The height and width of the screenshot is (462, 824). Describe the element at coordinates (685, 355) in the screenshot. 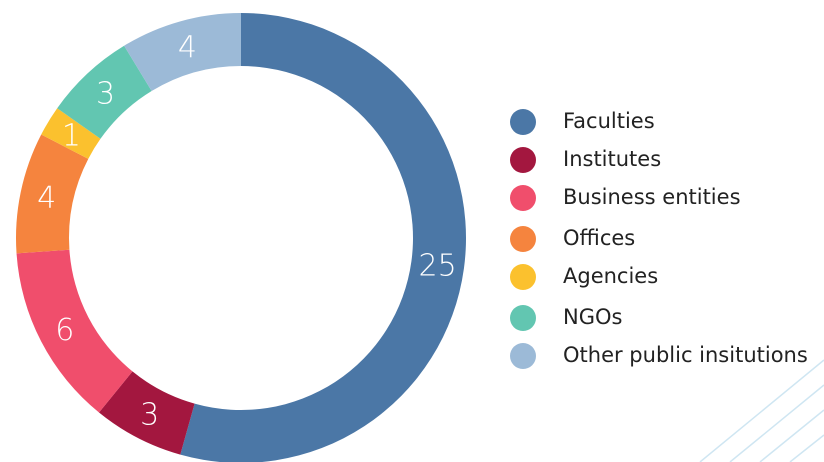

I see `legend-label: Other public insitutions` at that location.